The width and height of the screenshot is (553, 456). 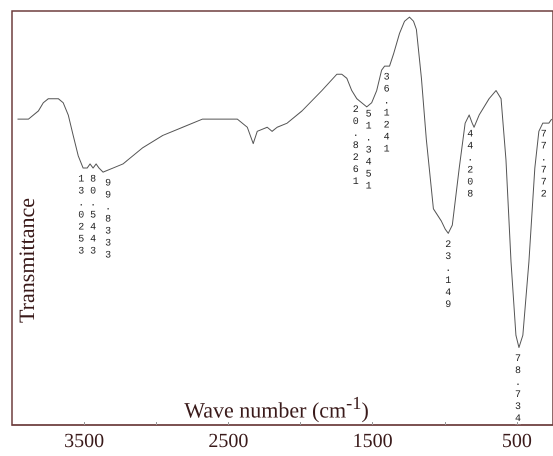 I want to click on x-tick-label: 1500, so click(x=372, y=441).